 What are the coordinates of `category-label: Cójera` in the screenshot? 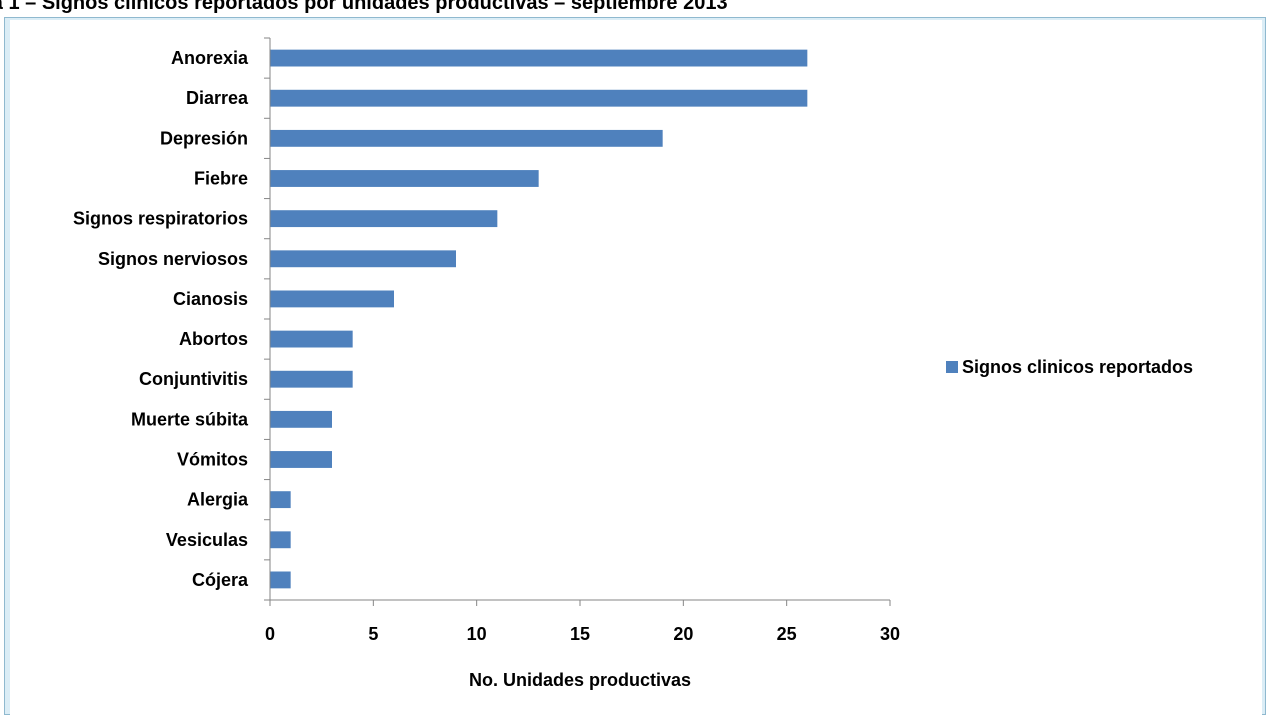 It's located at (220, 580).